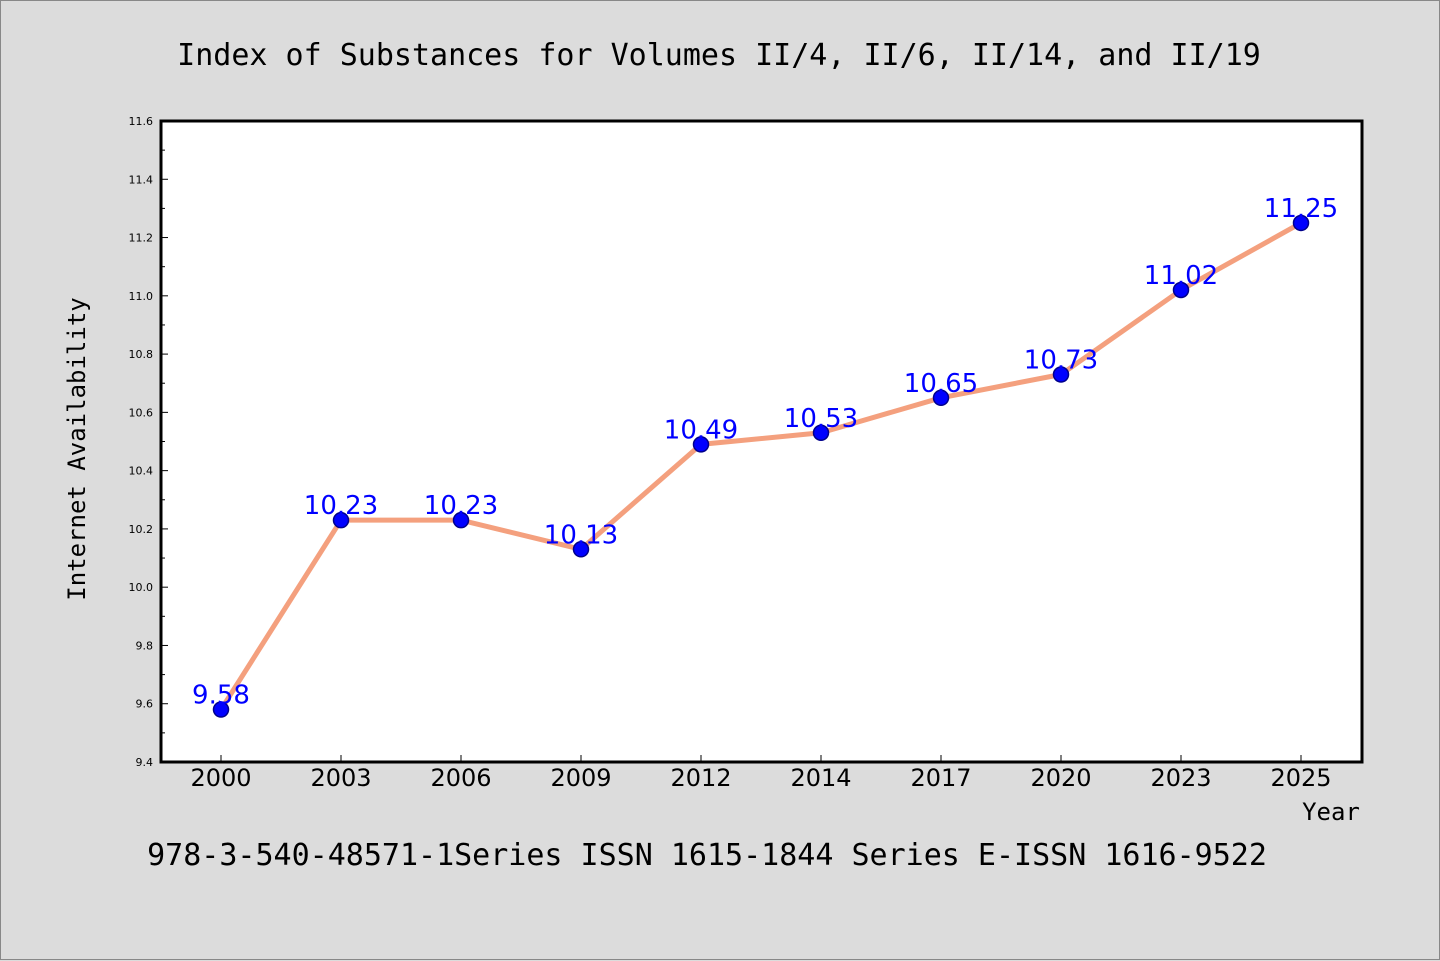 The width and height of the screenshot is (1440, 961). Describe the element at coordinates (141, 412) in the screenshot. I see `y-tick-label: 10.6` at that location.